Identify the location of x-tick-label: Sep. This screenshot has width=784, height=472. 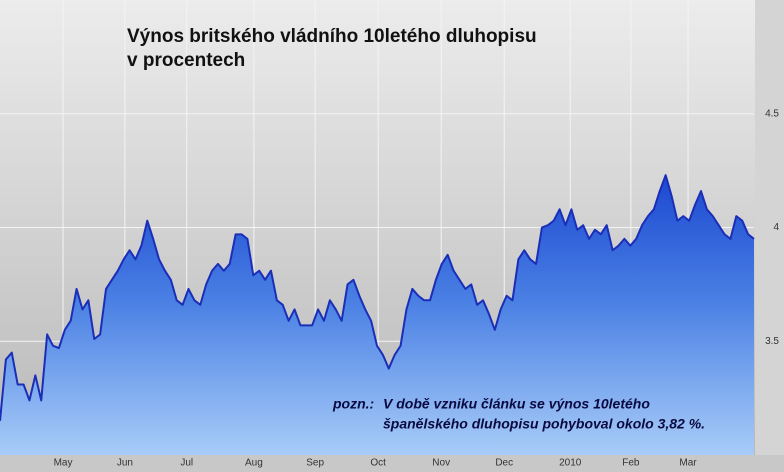
(315, 463).